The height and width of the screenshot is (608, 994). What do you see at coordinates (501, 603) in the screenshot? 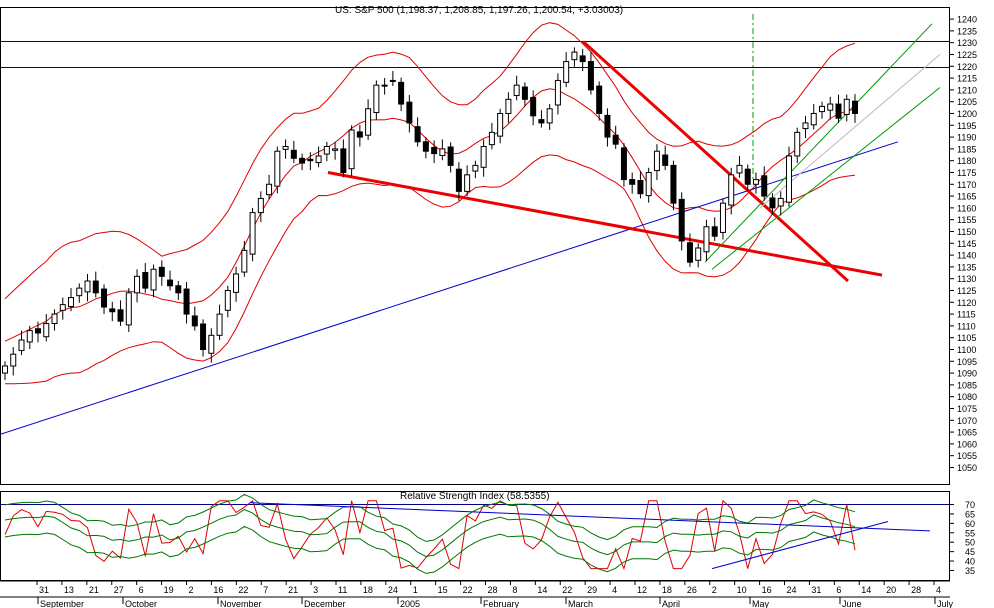
I see `month-label: February` at bounding box center [501, 603].